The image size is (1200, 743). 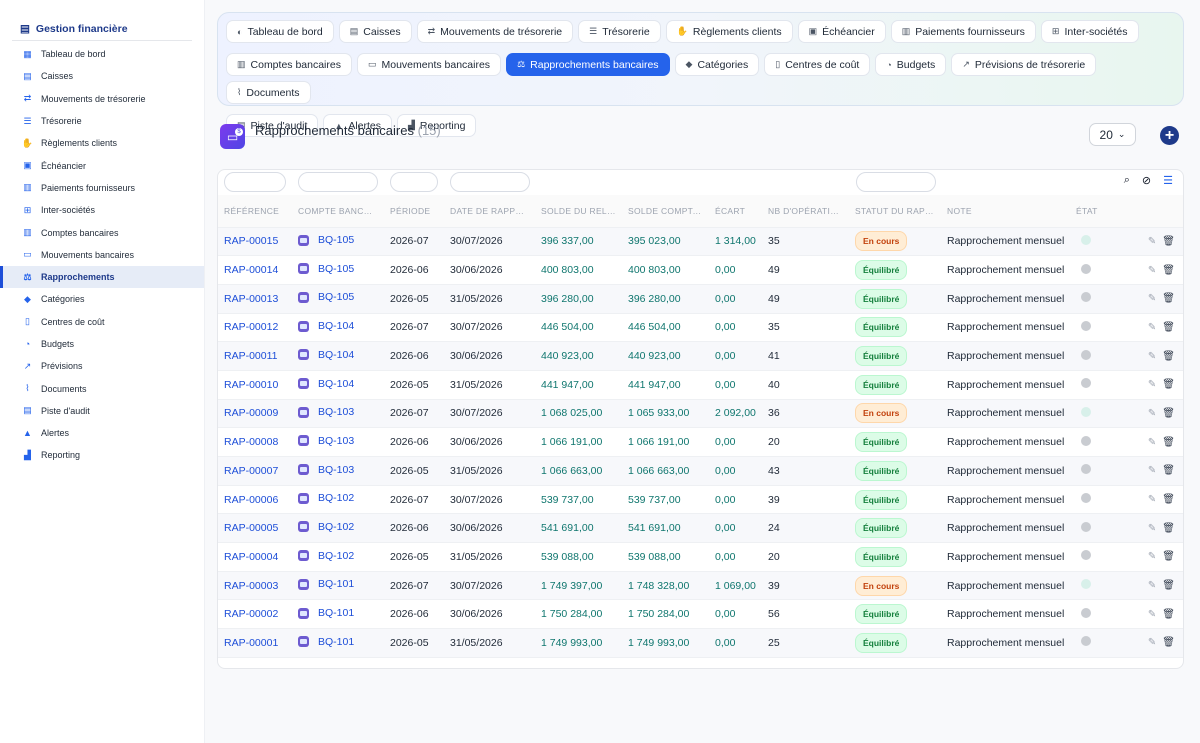 I want to click on filter-reference, so click(x=255, y=182).